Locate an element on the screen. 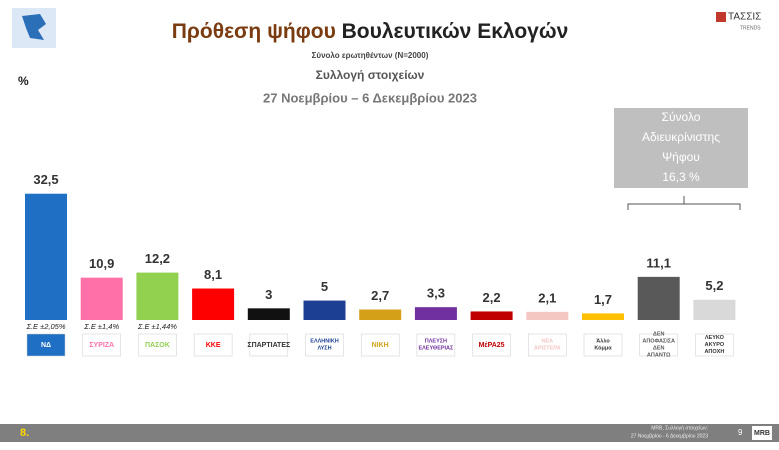 This screenshot has width=779, height=450. annotation-bracket is located at coordinates (684, 203).